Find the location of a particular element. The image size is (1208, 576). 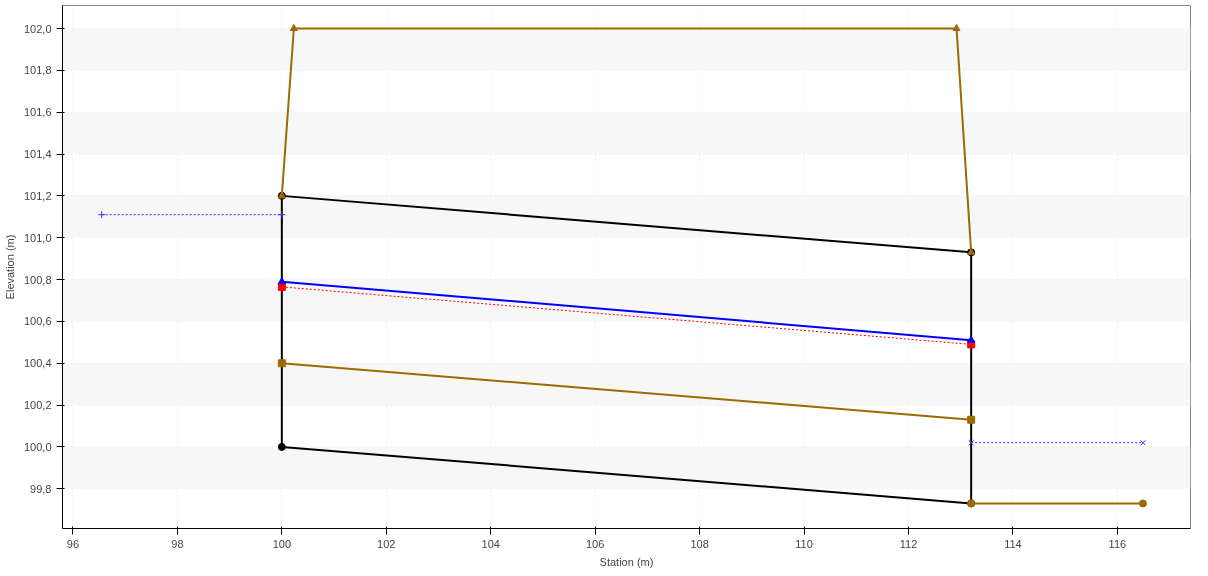

y-tick-label: 101,8 is located at coordinates (37, 70).